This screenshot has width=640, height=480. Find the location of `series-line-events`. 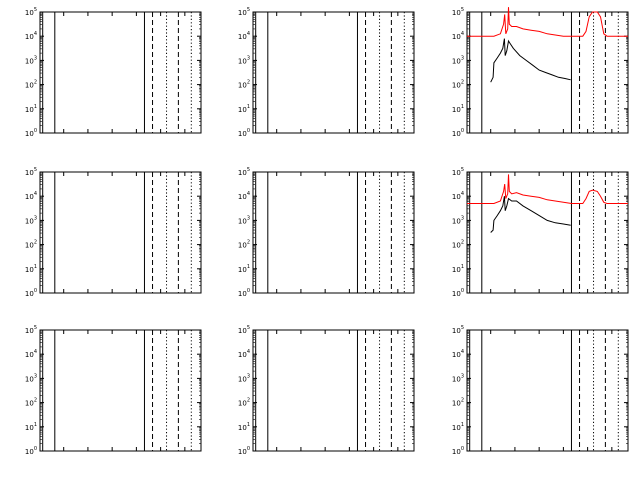

series-line-events is located at coordinates (530, 214).